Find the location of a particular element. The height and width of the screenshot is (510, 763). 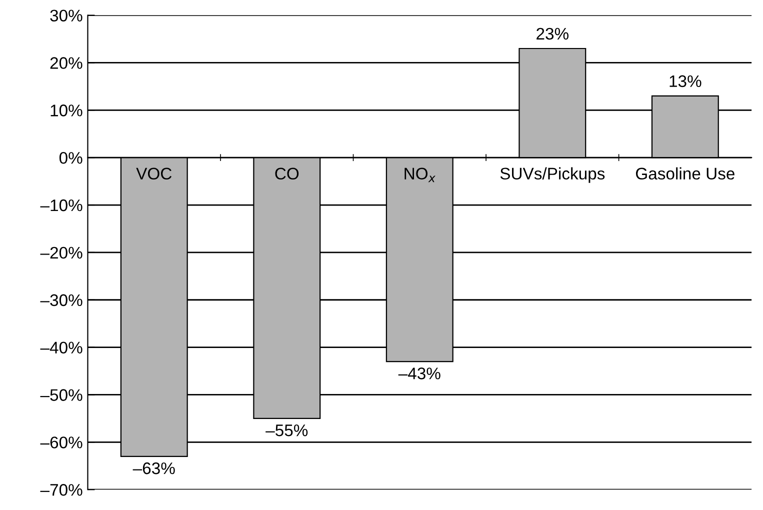

x-tick-label: NO$_{x}$ is located at coordinates (420, 175).